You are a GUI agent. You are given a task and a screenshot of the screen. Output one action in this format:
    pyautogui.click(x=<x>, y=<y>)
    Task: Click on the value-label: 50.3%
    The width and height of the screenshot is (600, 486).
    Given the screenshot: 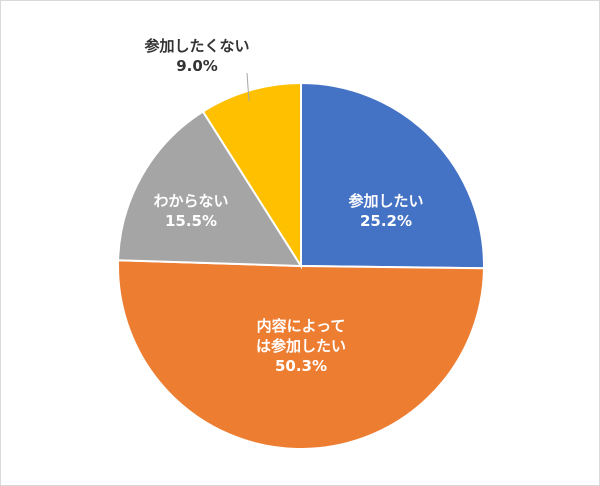 What is the action you would take?
    pyautogui.click(x=301, y=366)
    